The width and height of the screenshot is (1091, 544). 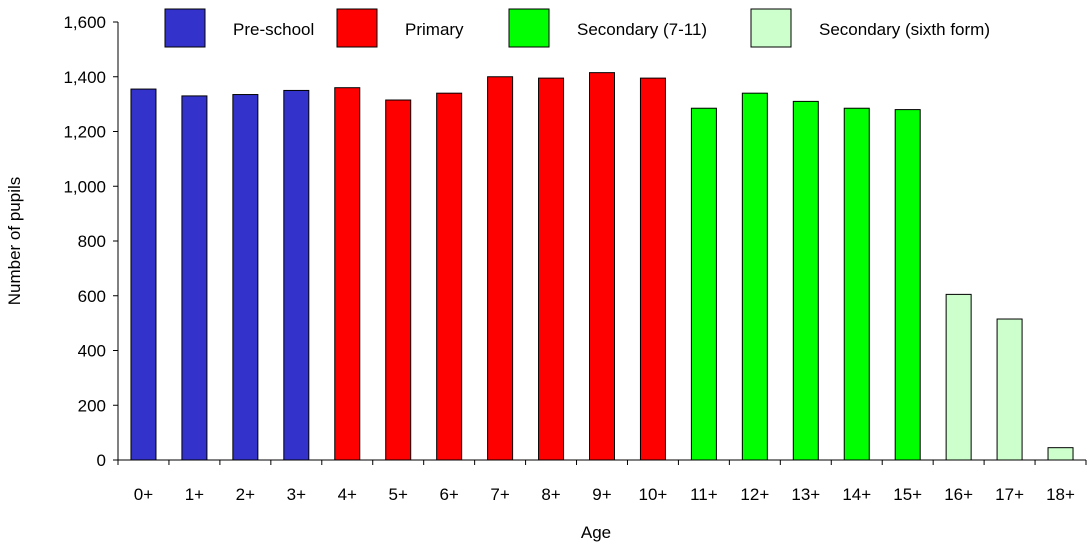 What do you see at coordinates (907, 494) in the screenshot?
I see `x-tick-label: 15+` at bounding box center [907, 494].